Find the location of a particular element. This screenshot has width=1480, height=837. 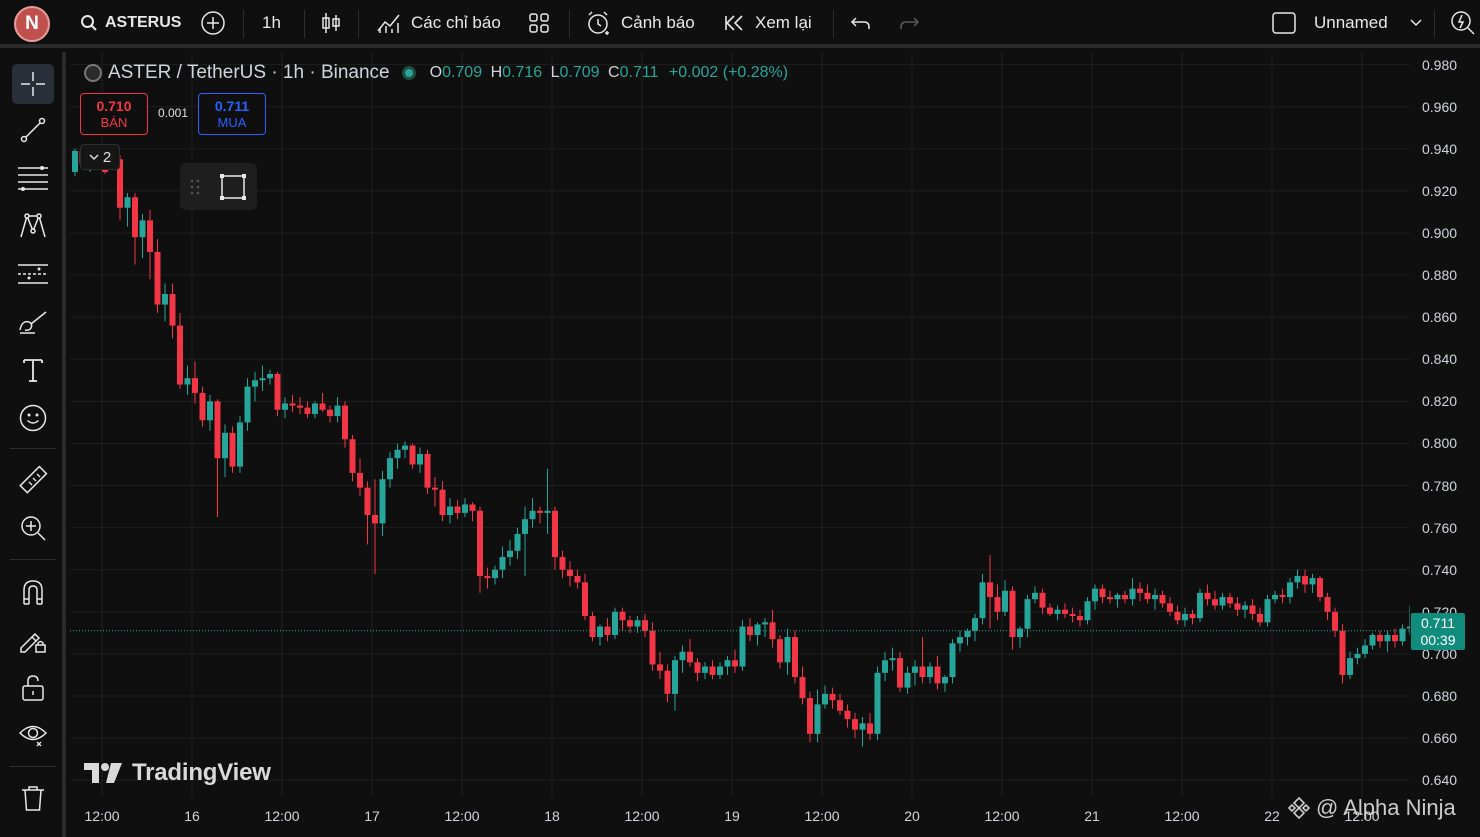

brush-tool is located at coordinates (33, 322).